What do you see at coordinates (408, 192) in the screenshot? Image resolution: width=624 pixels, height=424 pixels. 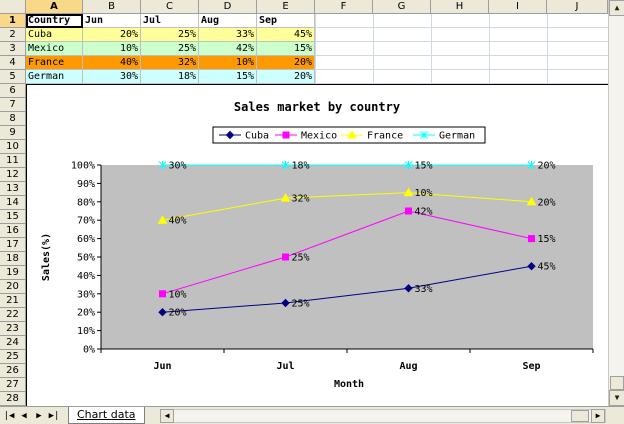 I see `data-point-france-aug` at bounding box center [408, 192].